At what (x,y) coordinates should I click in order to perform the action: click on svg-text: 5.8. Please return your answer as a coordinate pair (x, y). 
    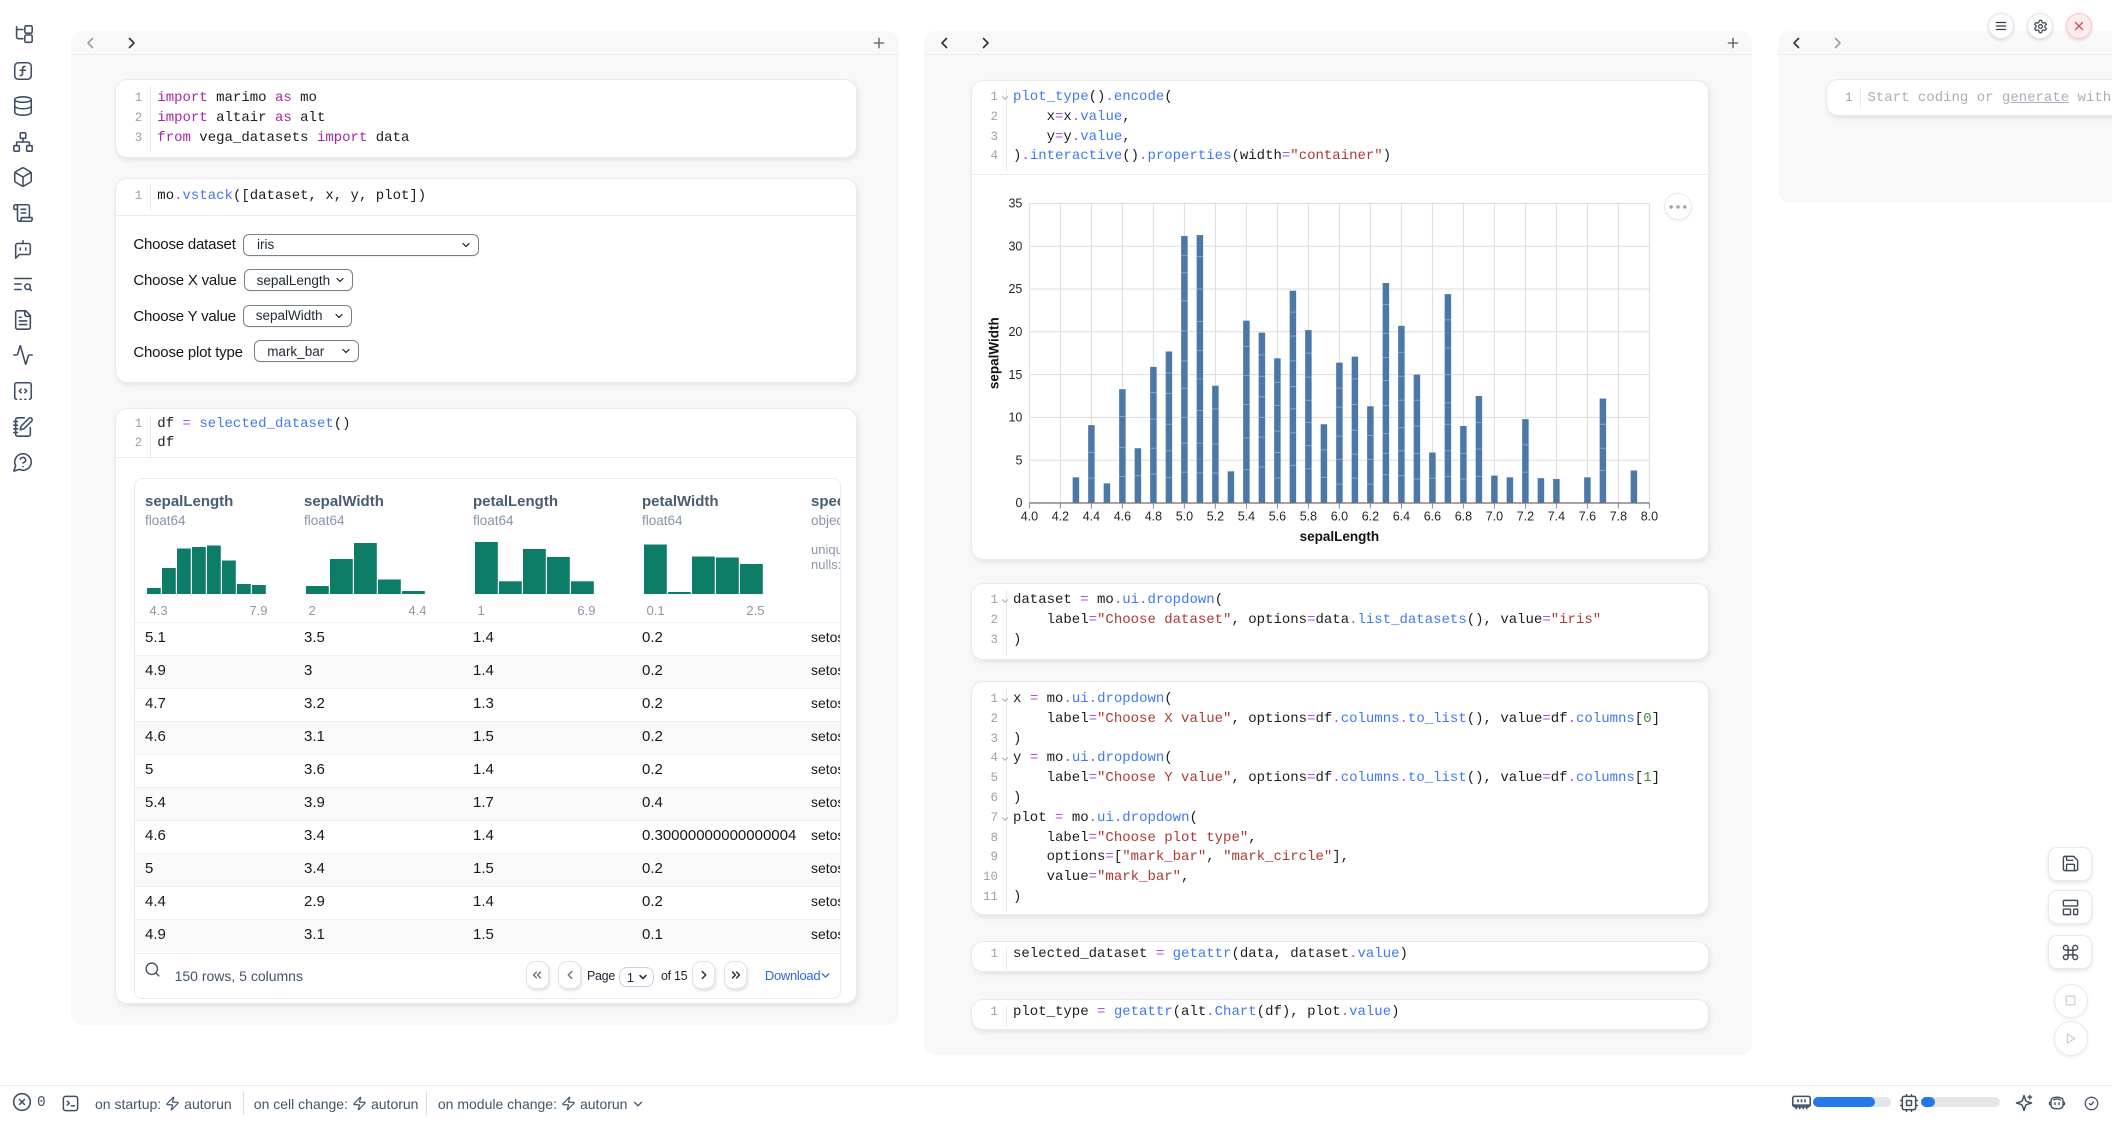
    Looking at the image, I should click on (1308, 517).